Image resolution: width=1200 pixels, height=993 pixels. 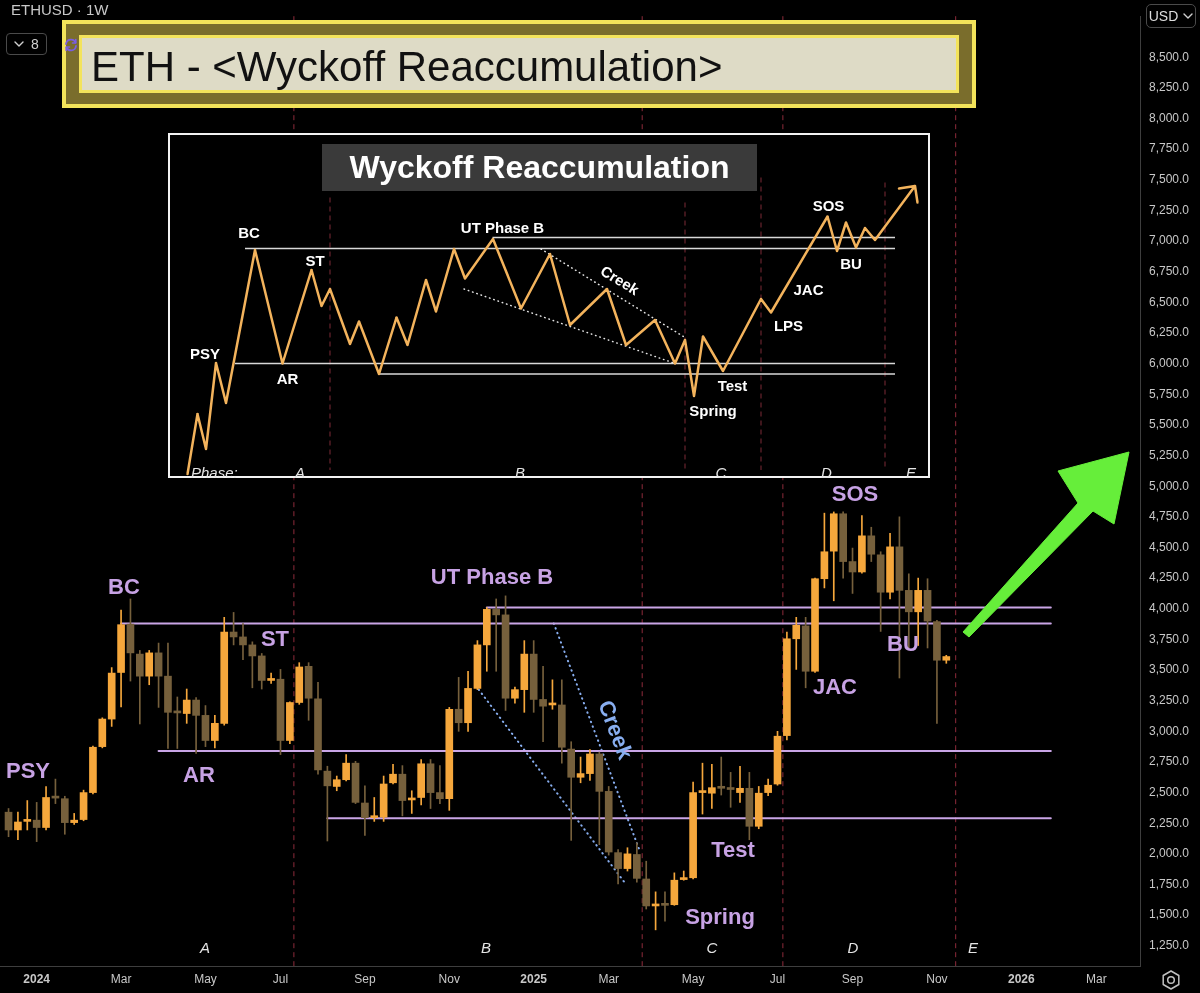 I want to click on y-tick-label: 1,750.0, so click(x=1169, y=883).